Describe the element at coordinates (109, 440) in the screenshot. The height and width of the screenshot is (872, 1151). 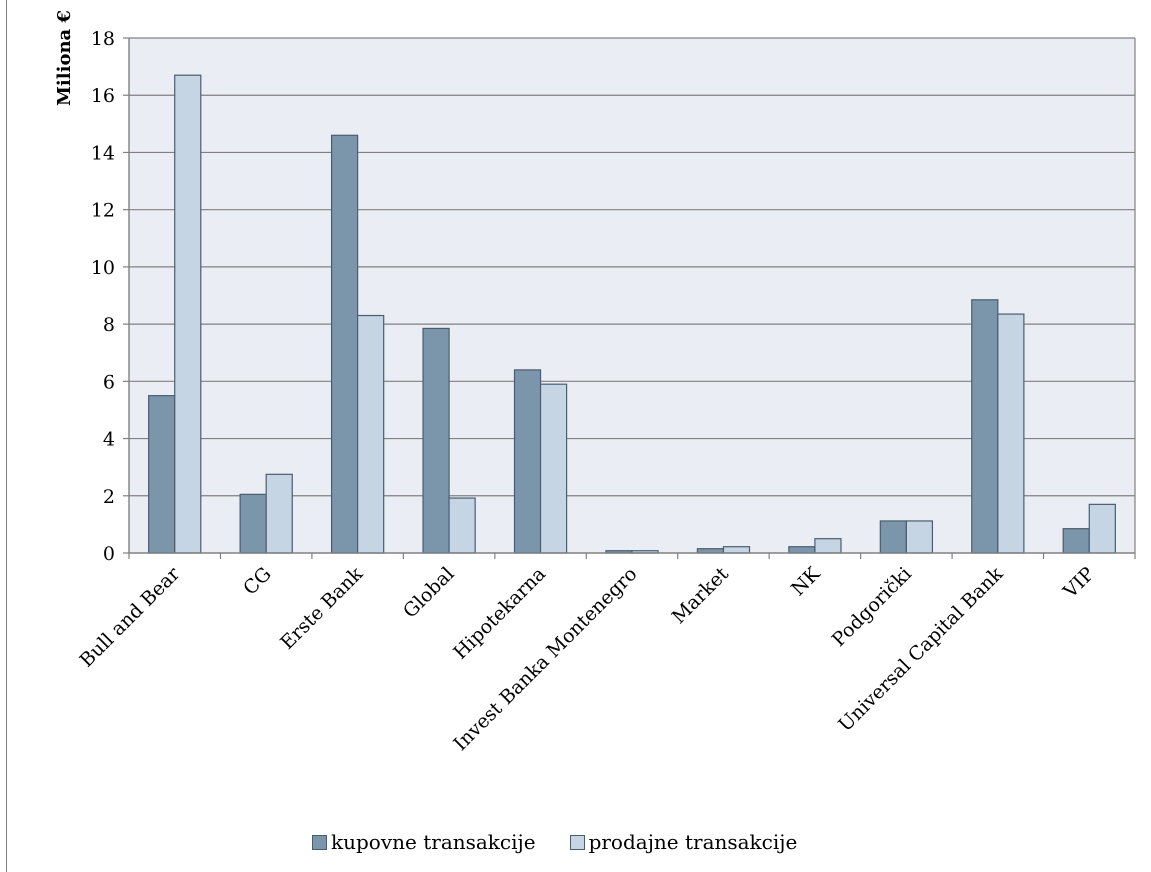
I see `y-tick-label: 4` at that location.